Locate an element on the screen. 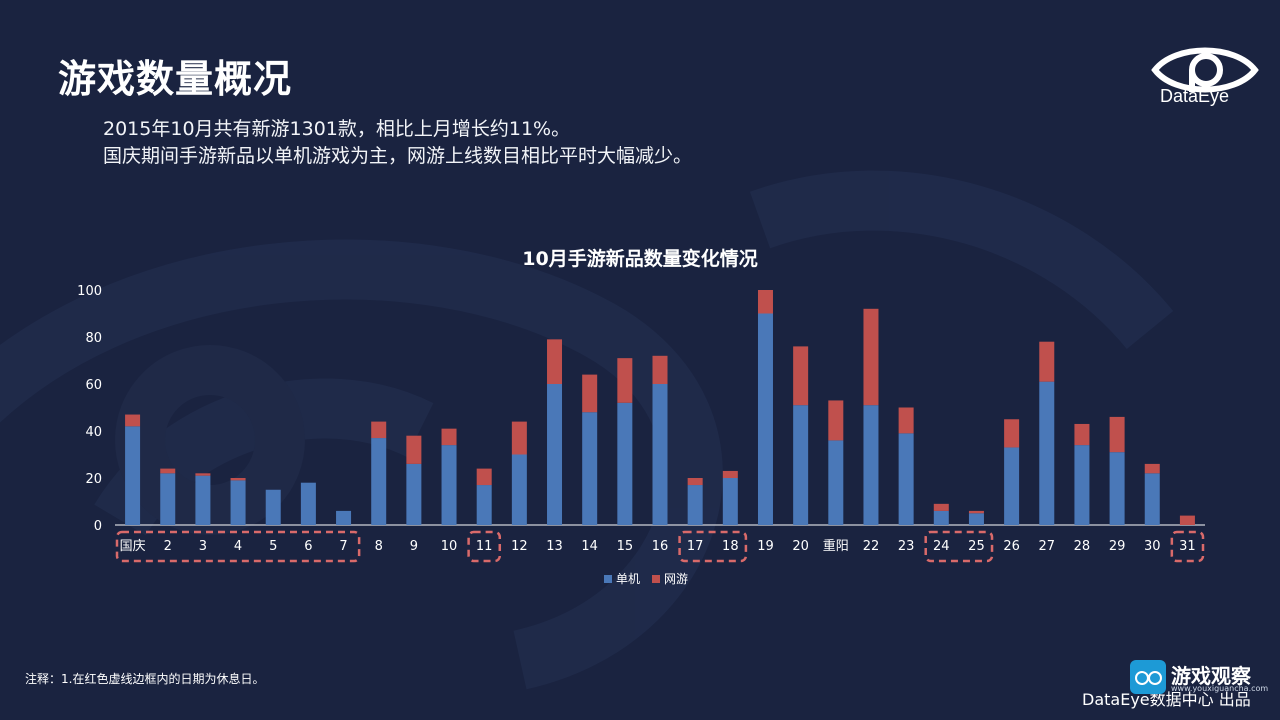 The height and width of the screenshot is (720, 1280). eye-logo-icon is located at coordinates (1205, 70).